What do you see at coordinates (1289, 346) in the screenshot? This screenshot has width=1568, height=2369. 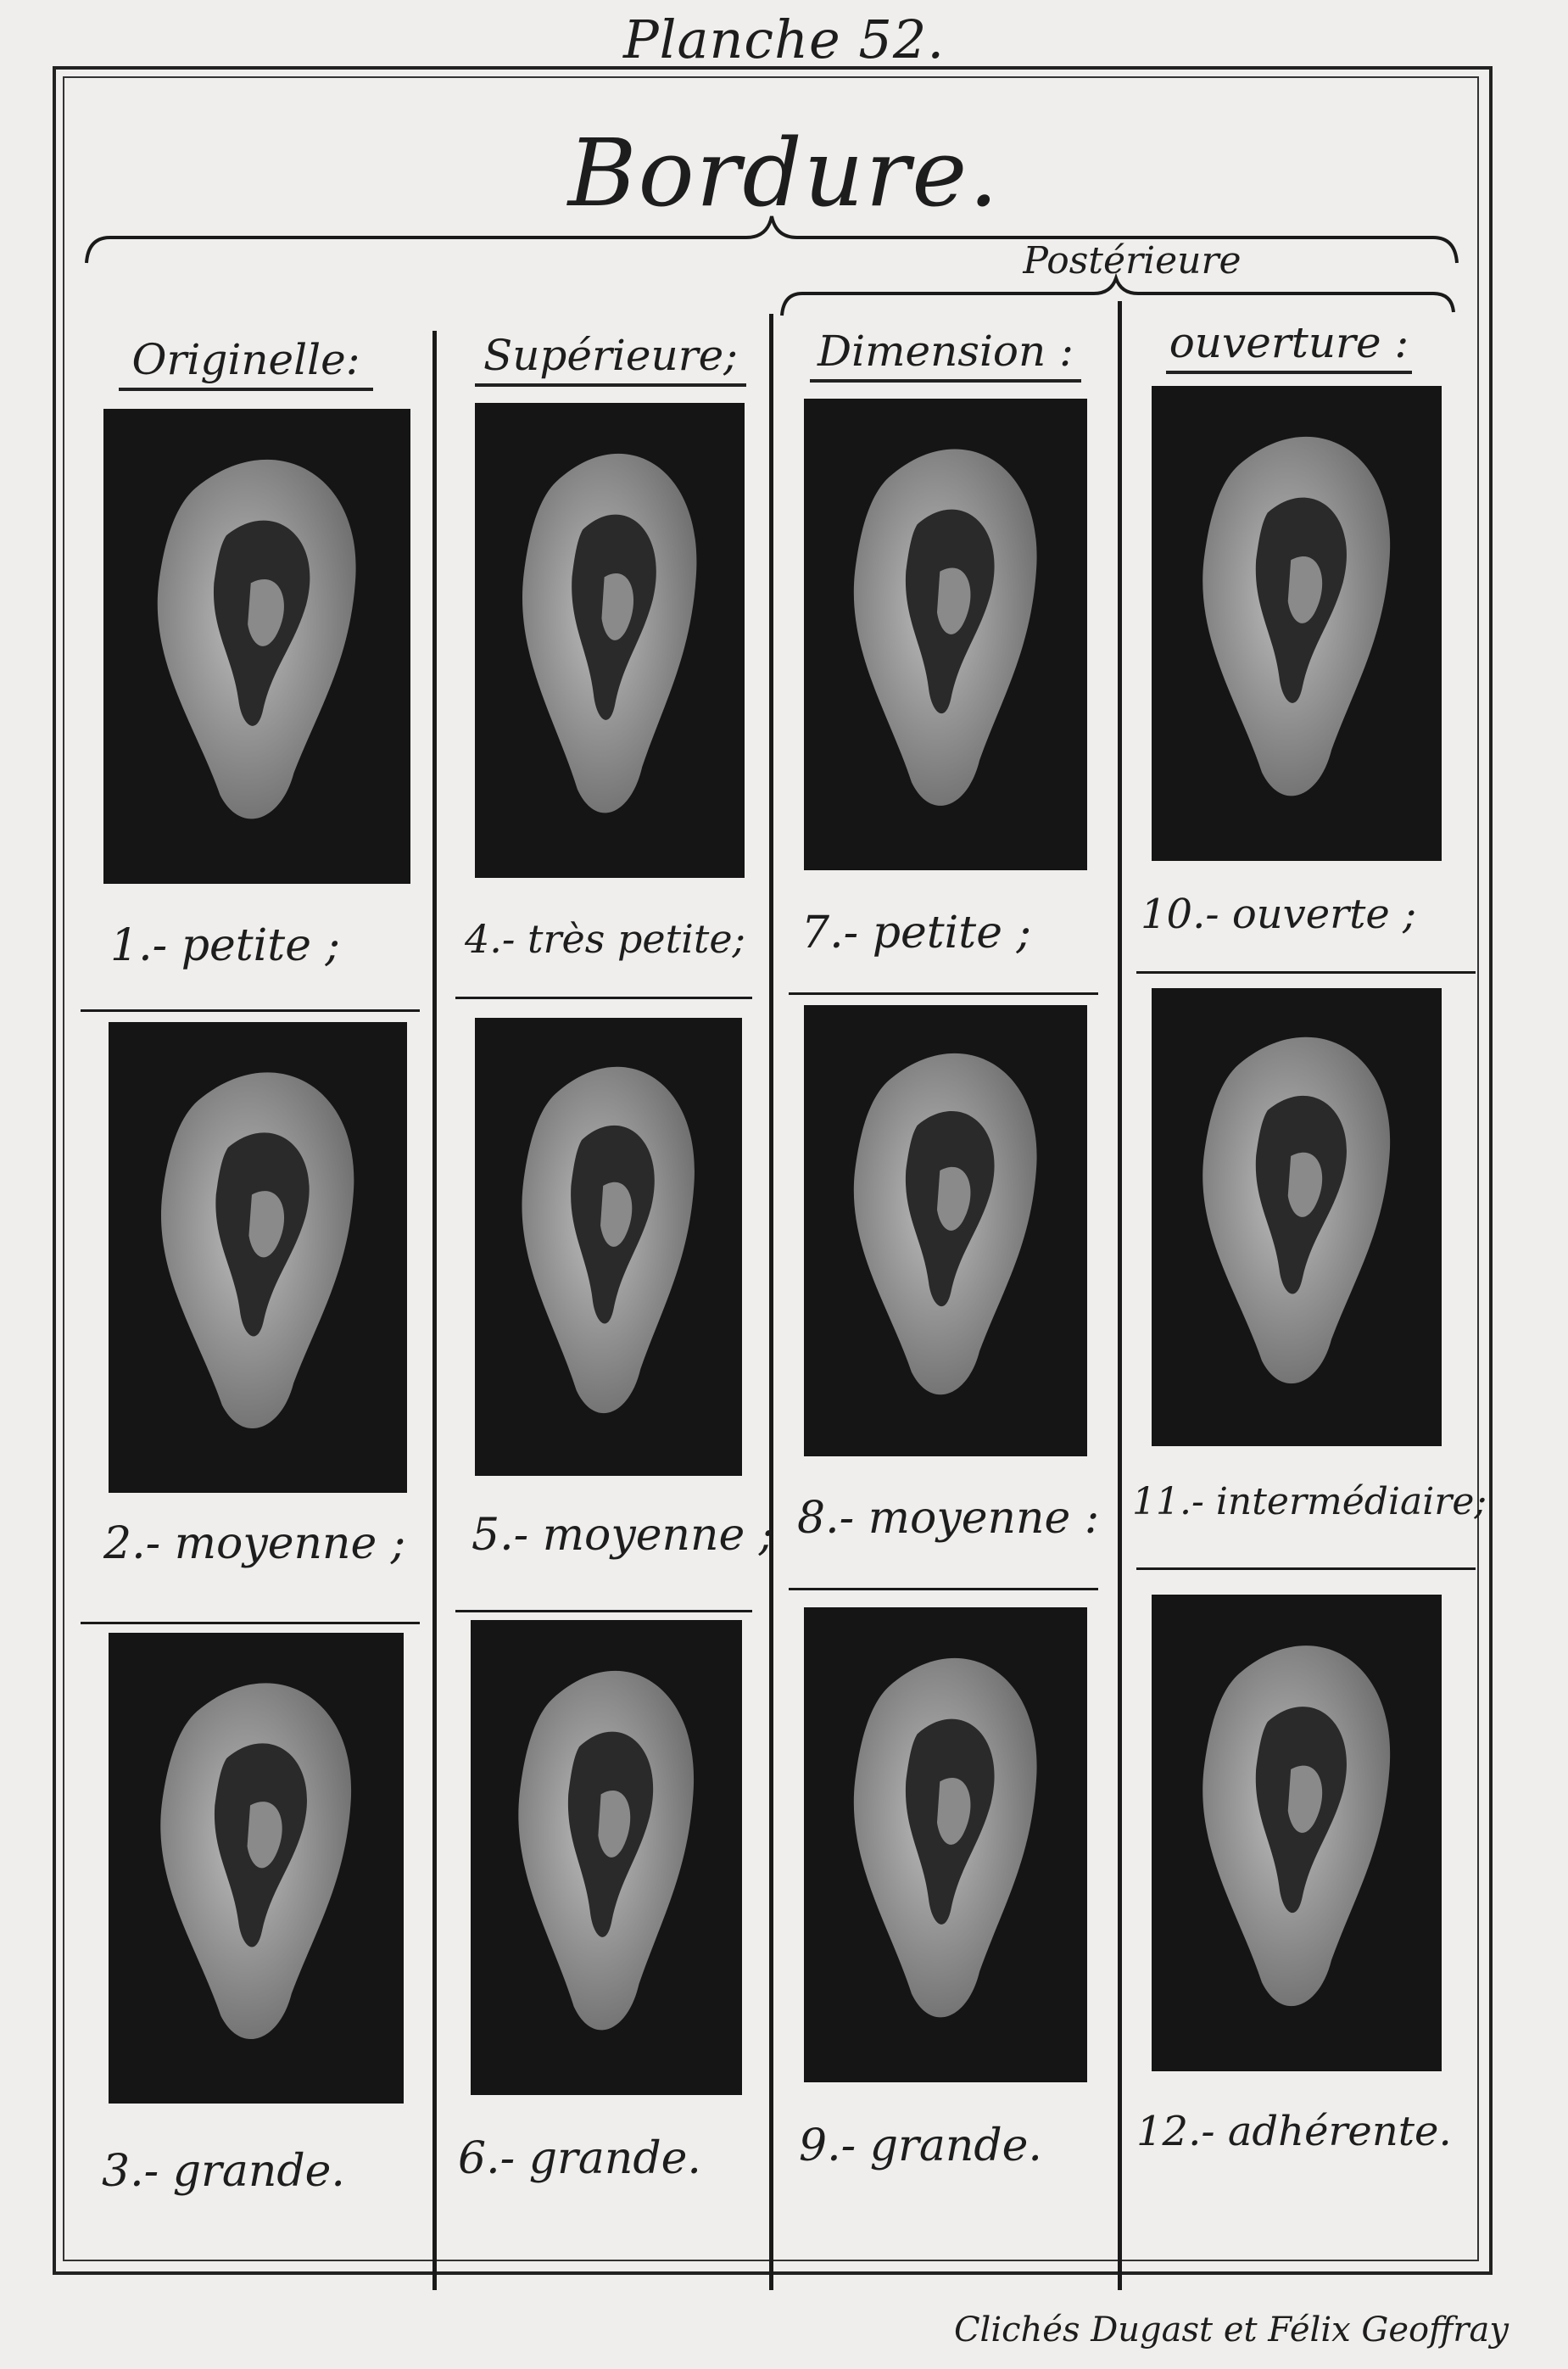 I see `column-heading-ouverture: ouverture :` at bounding box center [1289, 346].